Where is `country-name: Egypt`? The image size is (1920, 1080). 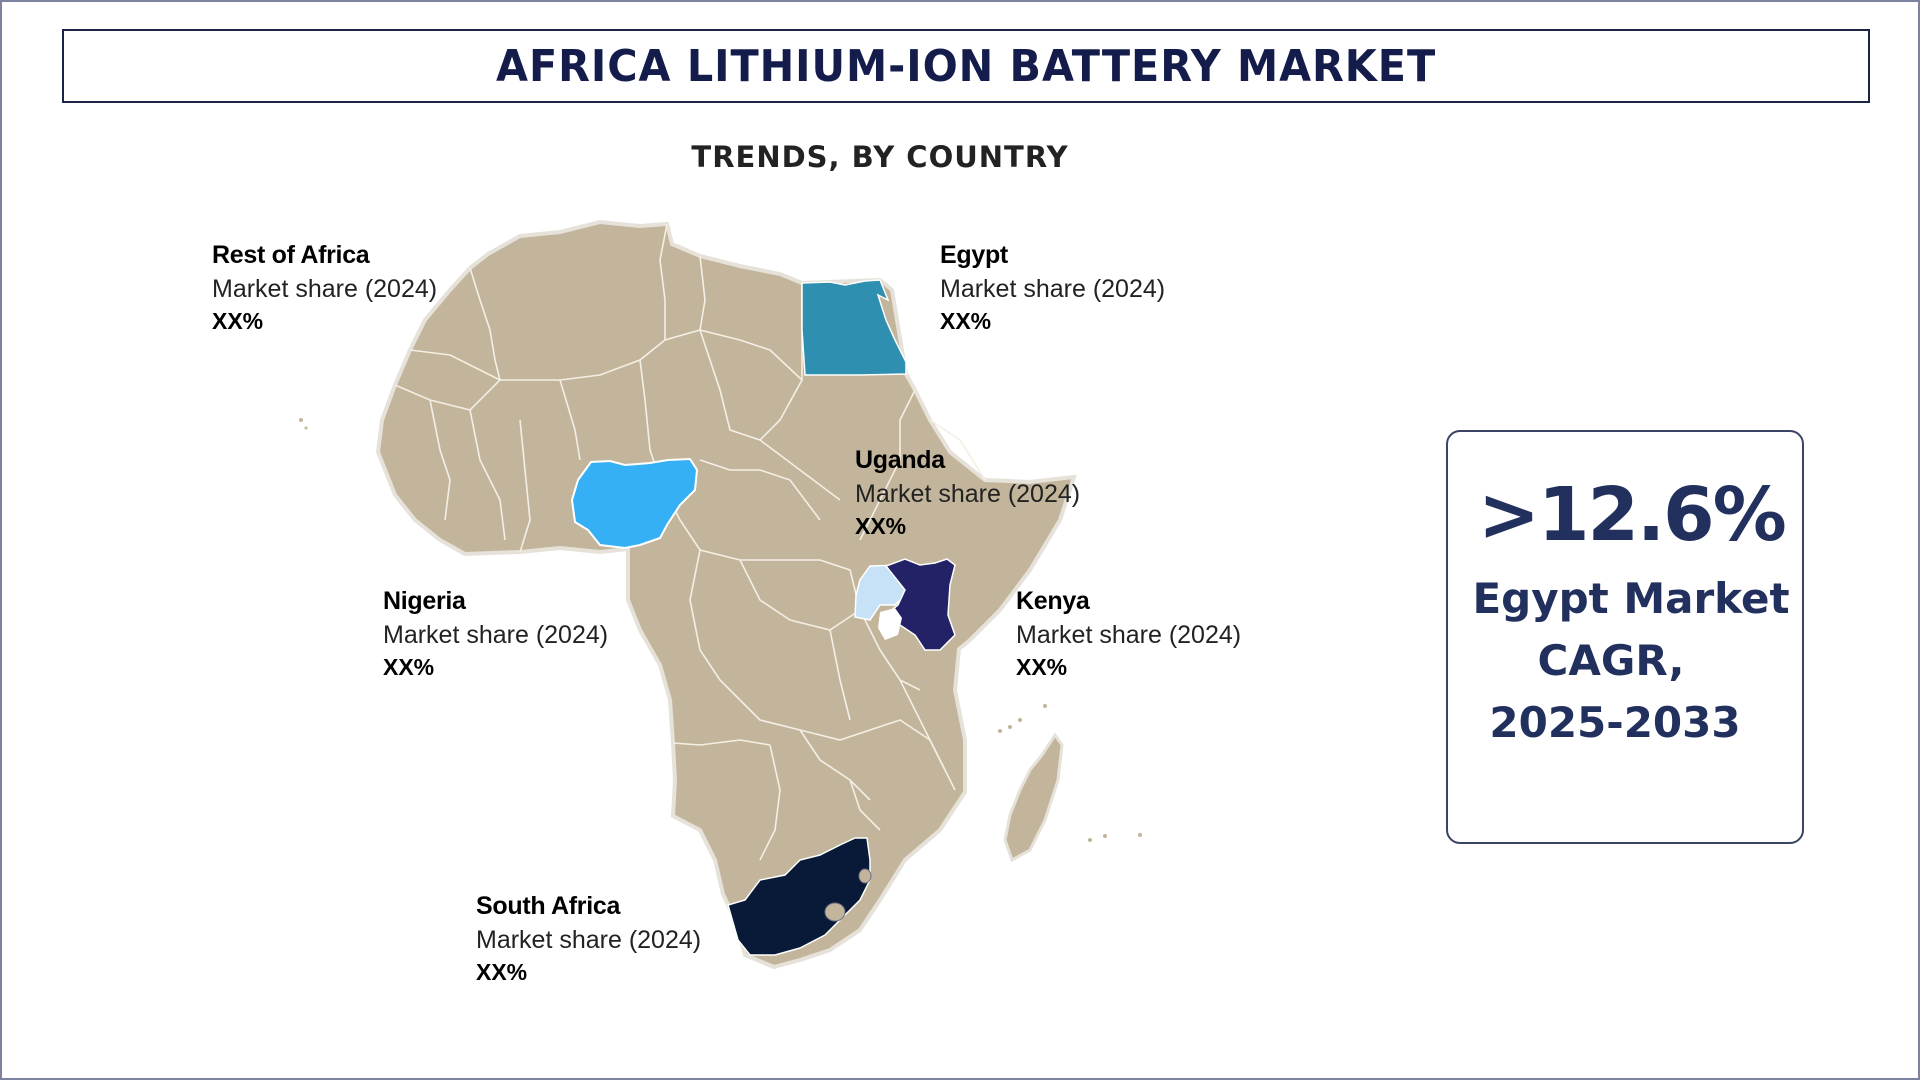
country-name: Egypt is located at coordinates (974, 255).